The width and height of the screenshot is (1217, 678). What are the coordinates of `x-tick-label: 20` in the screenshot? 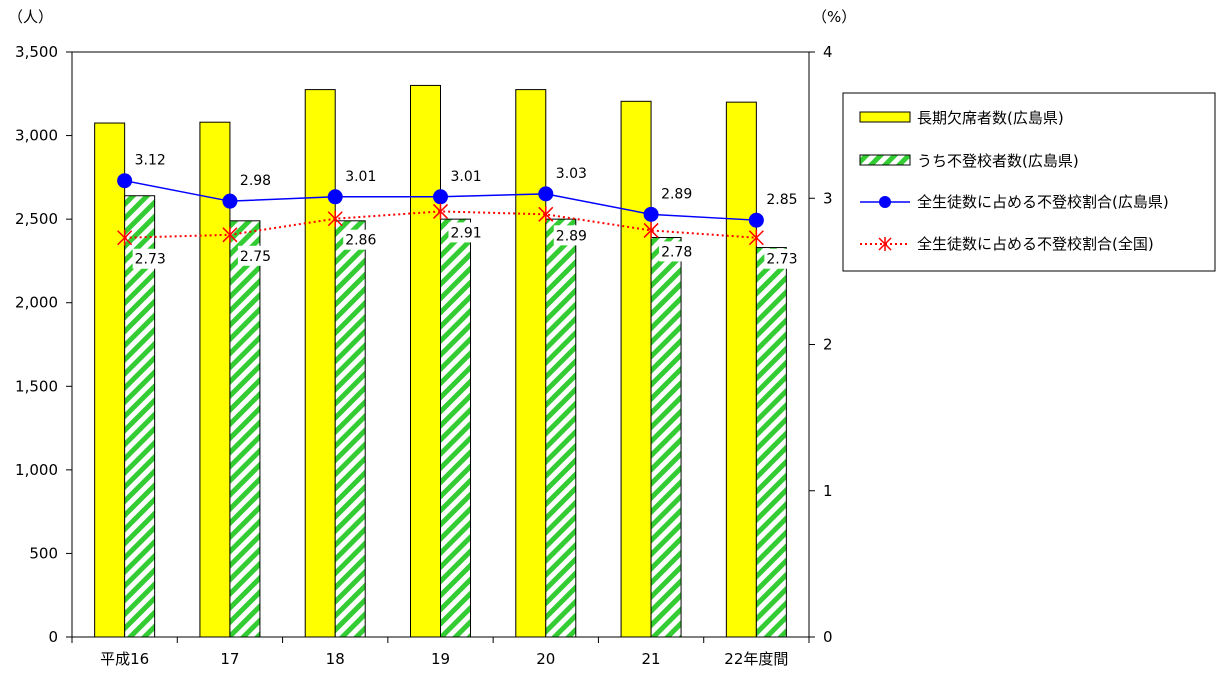 It's located at (545, 659).